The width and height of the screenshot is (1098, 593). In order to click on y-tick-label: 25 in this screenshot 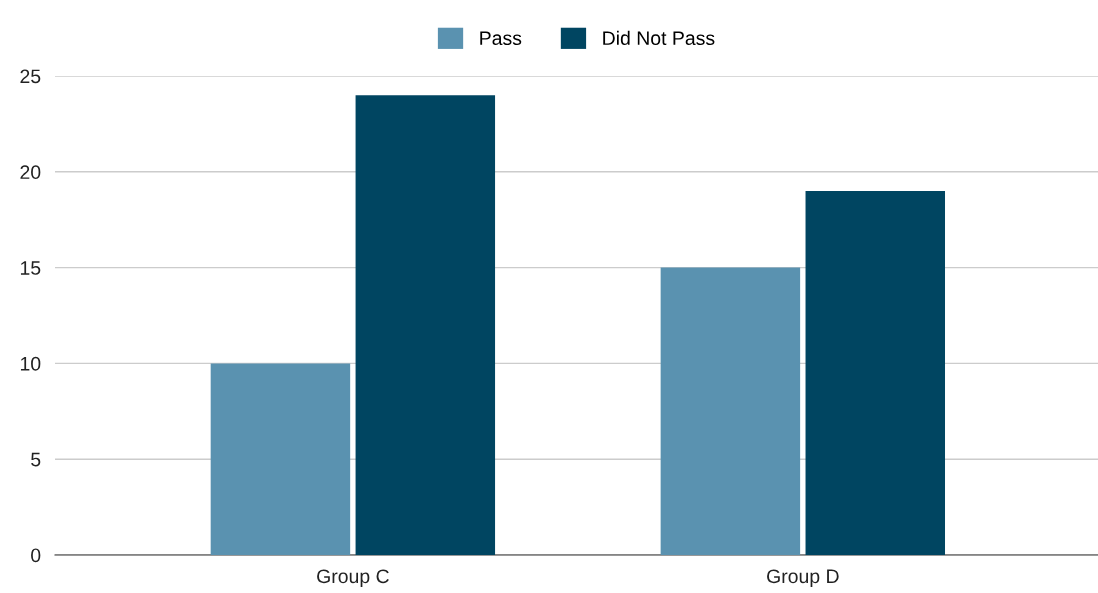, I will do `click(30, 76)`.